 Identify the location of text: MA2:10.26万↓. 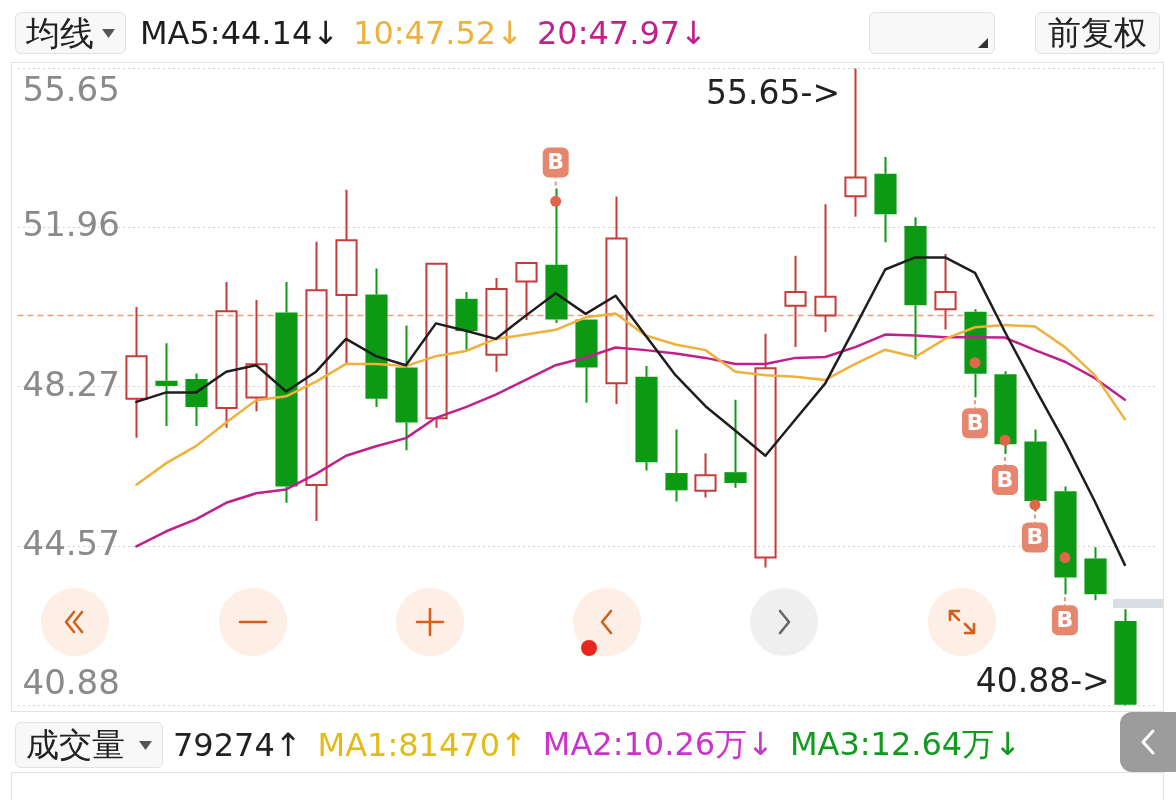
(658, 744).